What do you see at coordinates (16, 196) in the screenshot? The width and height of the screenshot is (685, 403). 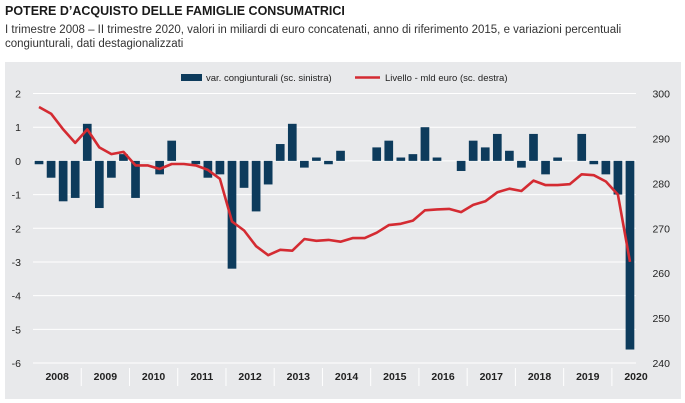 I see `left-tick-label: -1` at bounding box center [16, 196].